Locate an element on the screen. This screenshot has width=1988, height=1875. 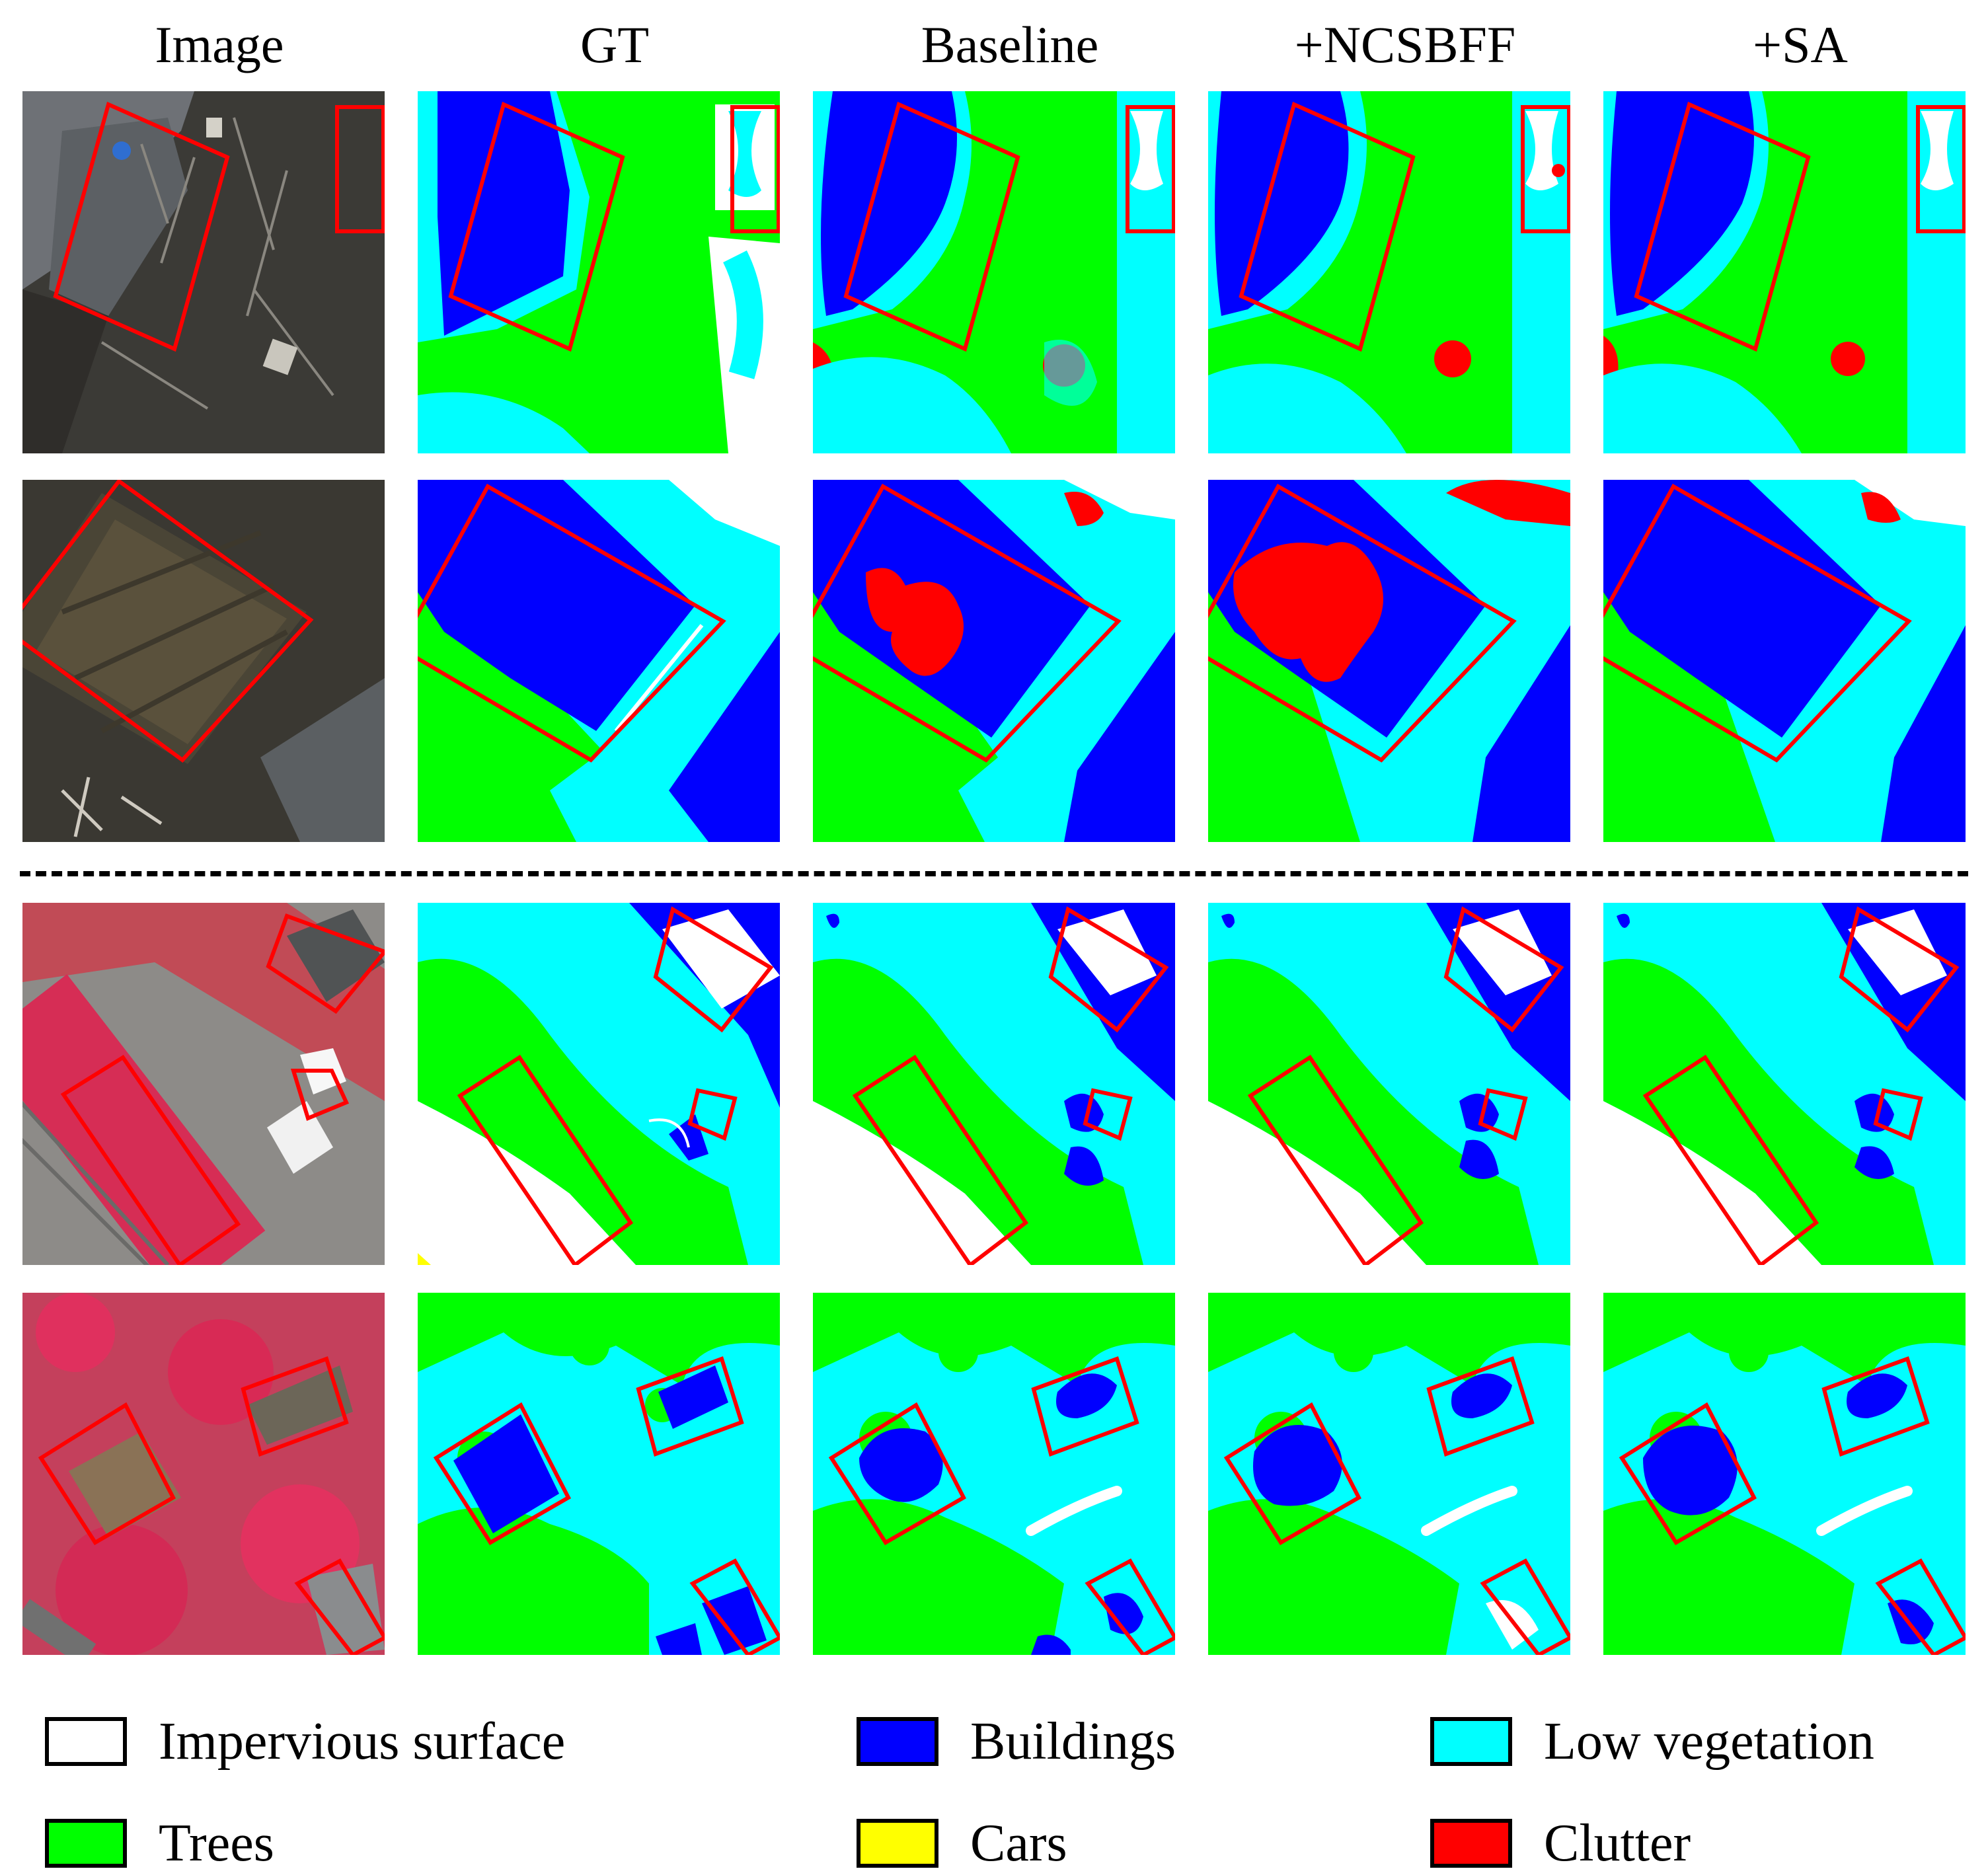
legend-item-cars: Cars is located at coordinates (1088, 1843).